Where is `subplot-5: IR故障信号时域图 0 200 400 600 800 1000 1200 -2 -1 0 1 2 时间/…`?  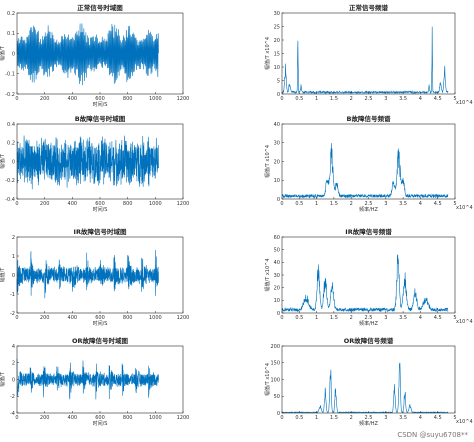
subplot-5: IR故障信号时域图 0 200 400 600 800 1000 1200 -2 -1 0 1 2 时间/… is located at coordinates (94, 277).